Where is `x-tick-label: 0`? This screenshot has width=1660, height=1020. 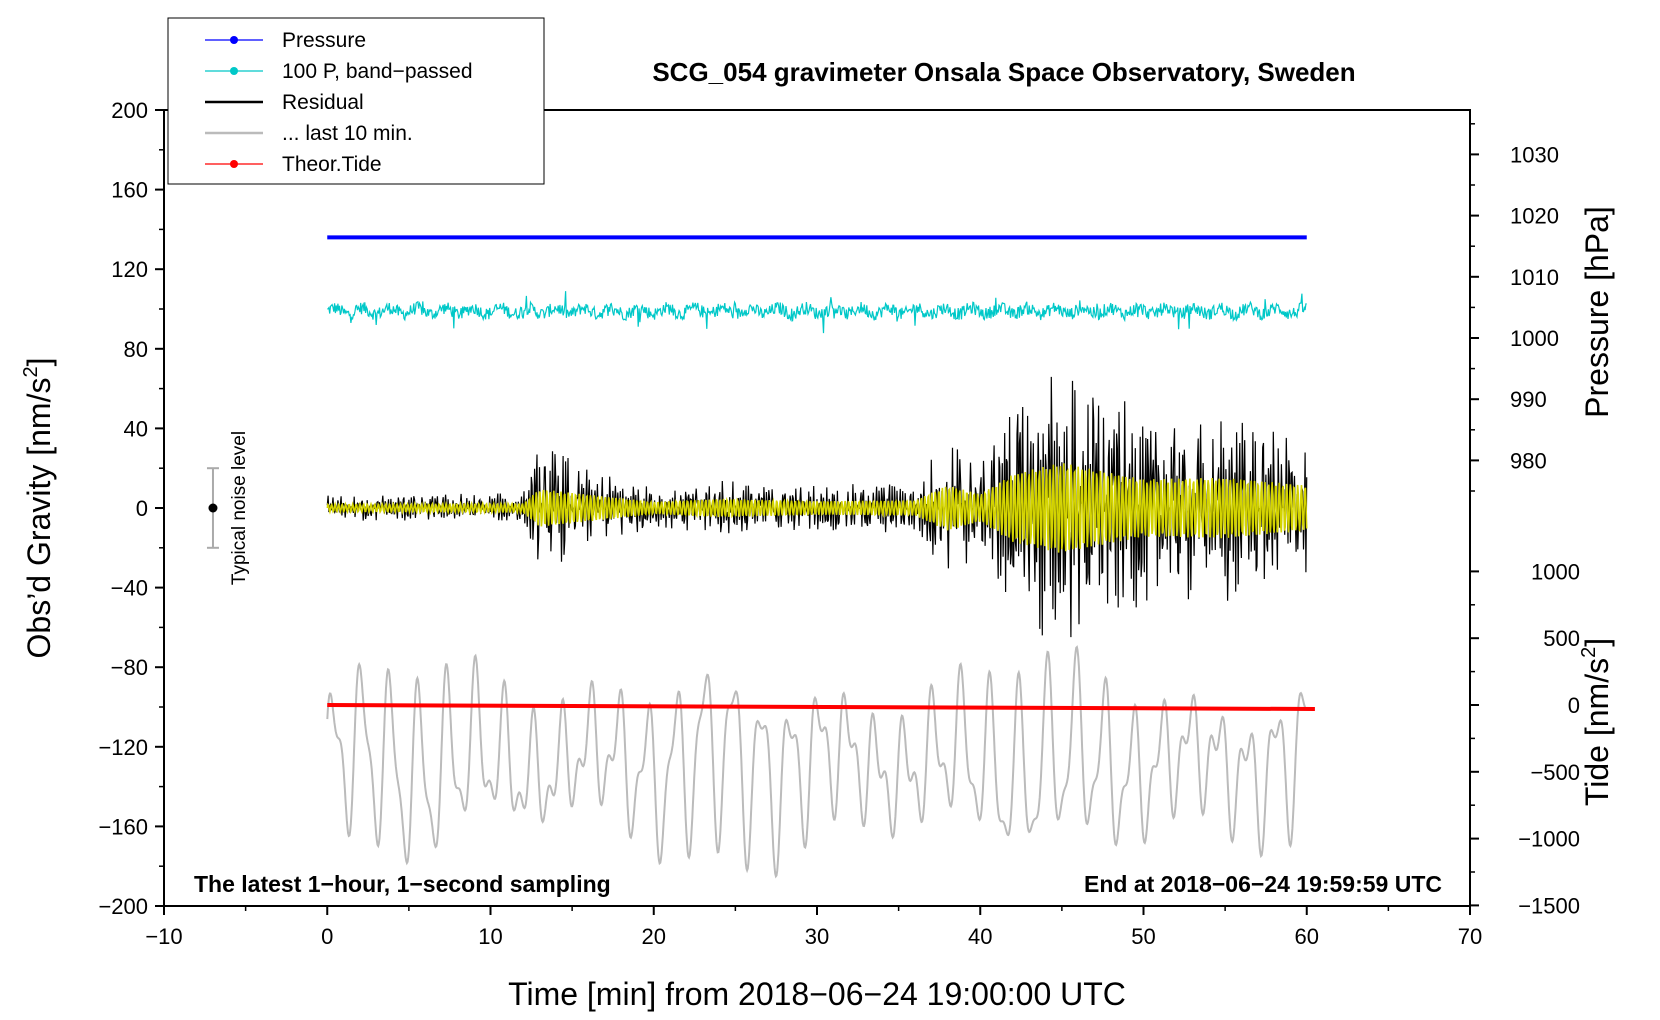
x-tick-label: 0 is located at coordinates (327, 936).